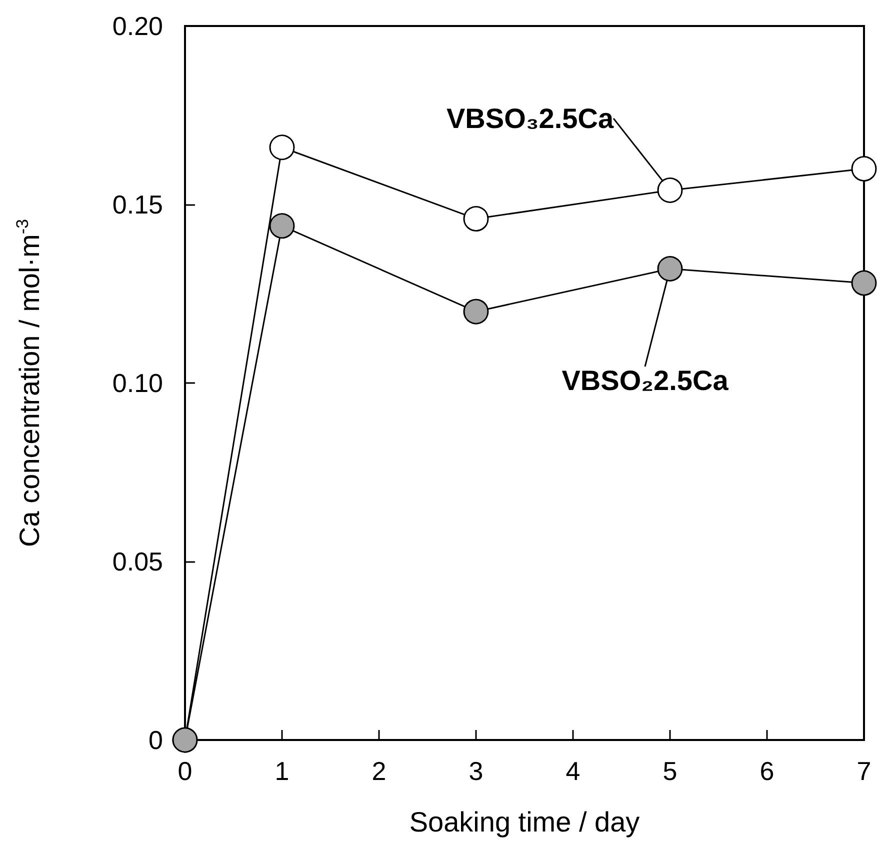  I want to click on y-tick-label: 0.10, so click(137, 383).